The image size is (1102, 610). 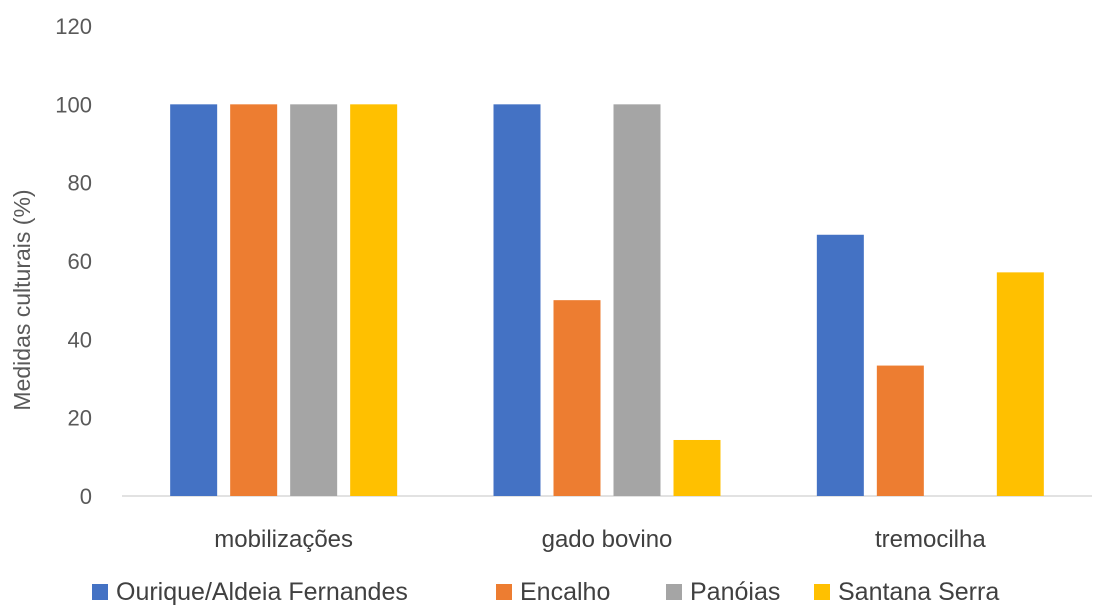 What do you see at coordinates (73, 104) in the screenshot?
I see `y-tick-label: 100` at bounding box center [73, 104].